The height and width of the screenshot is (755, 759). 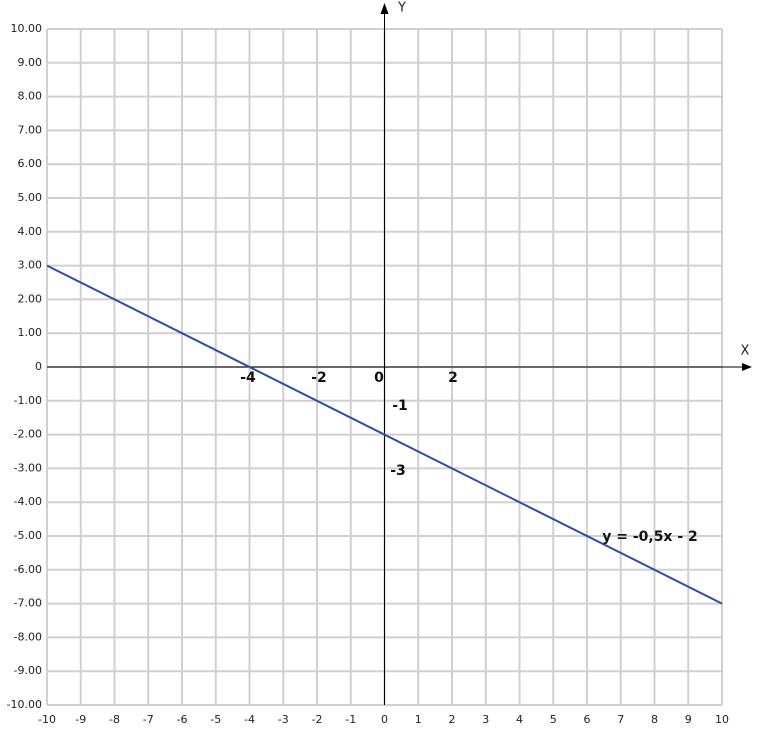 What do you see at coordinates (28, 434) in the screenshot?
I see `y-tick-label: -2.00` at bounding box center [28, 434].